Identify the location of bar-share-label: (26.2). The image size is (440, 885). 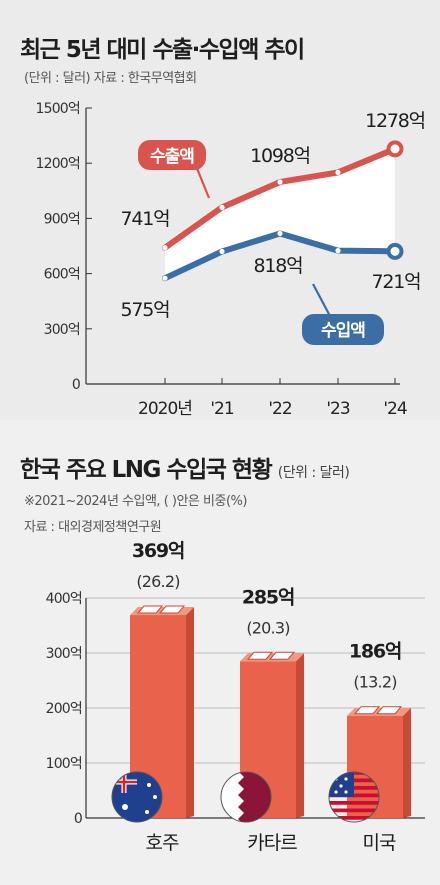
(157, 581).